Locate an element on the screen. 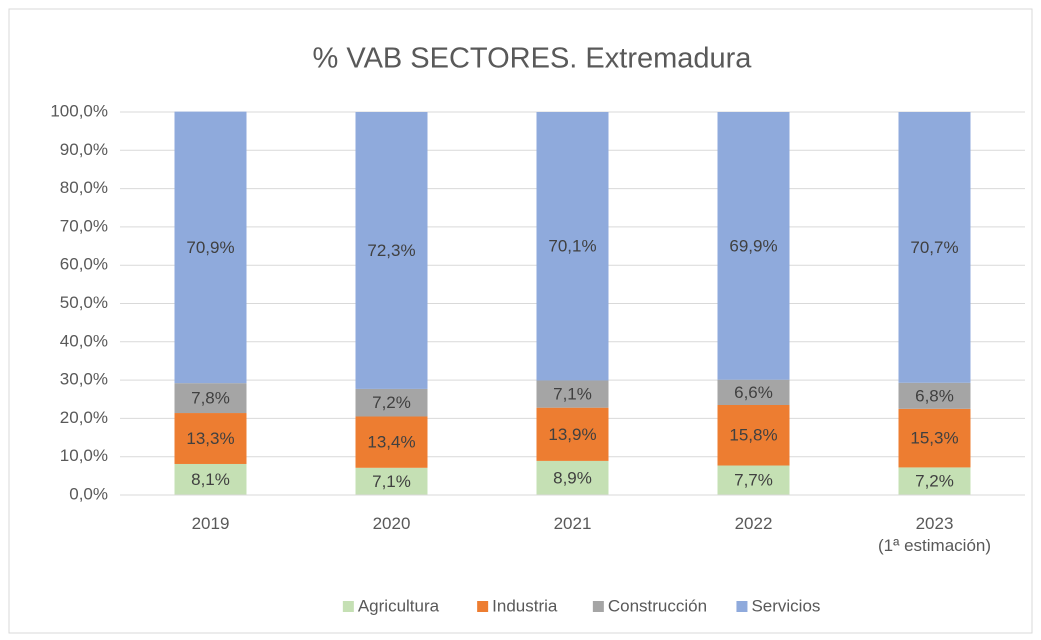 Image resolution: width=1041 pixels, height=640 pixels. x-tick-label: 2020 is located at coordinates (391, 523).